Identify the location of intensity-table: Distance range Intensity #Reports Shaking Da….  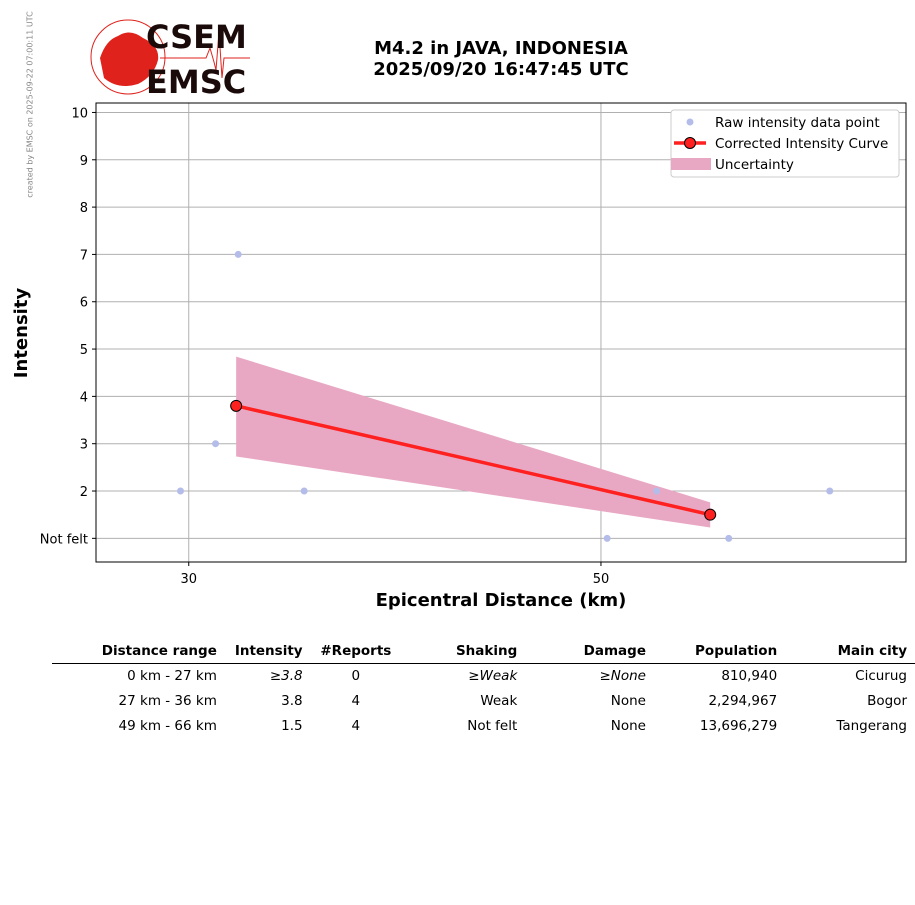
(483, 689).